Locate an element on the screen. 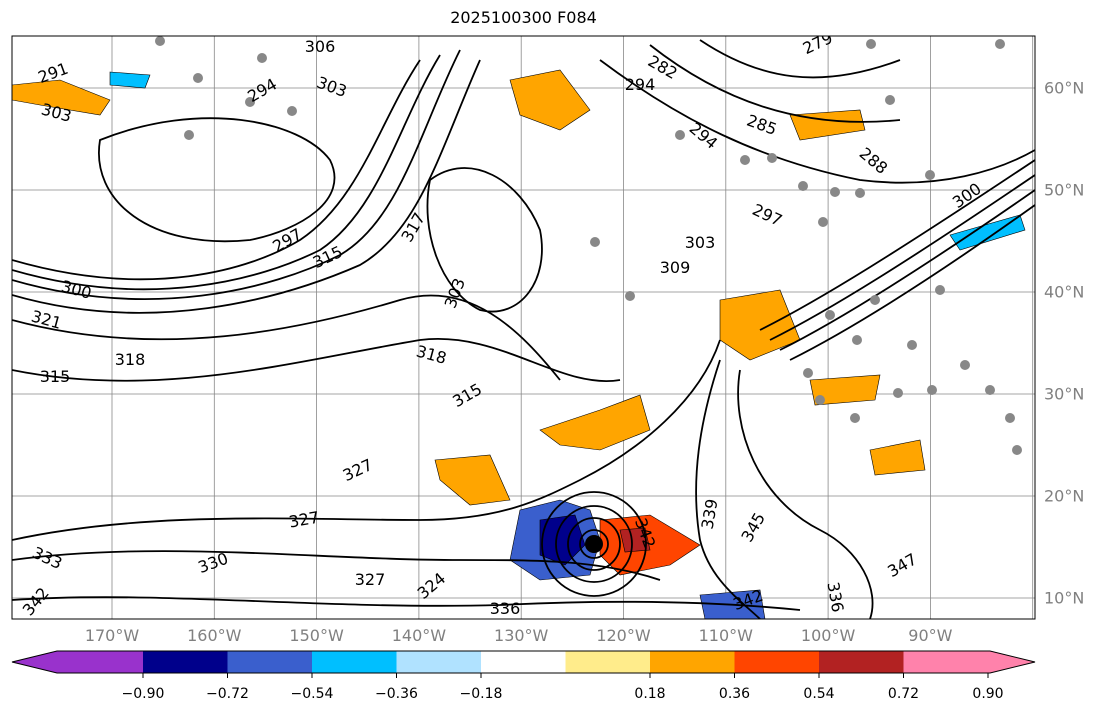 The height and width of the screenshot is (712, 1105). colorbar-tick-label: −0.90 is located at coordinates (143, 694).